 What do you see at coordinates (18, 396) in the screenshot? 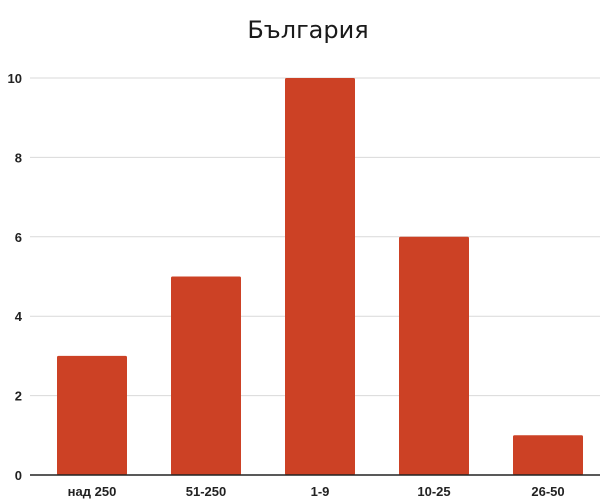
I see `y-tick-label: 2` at bounding box center [18, 396].